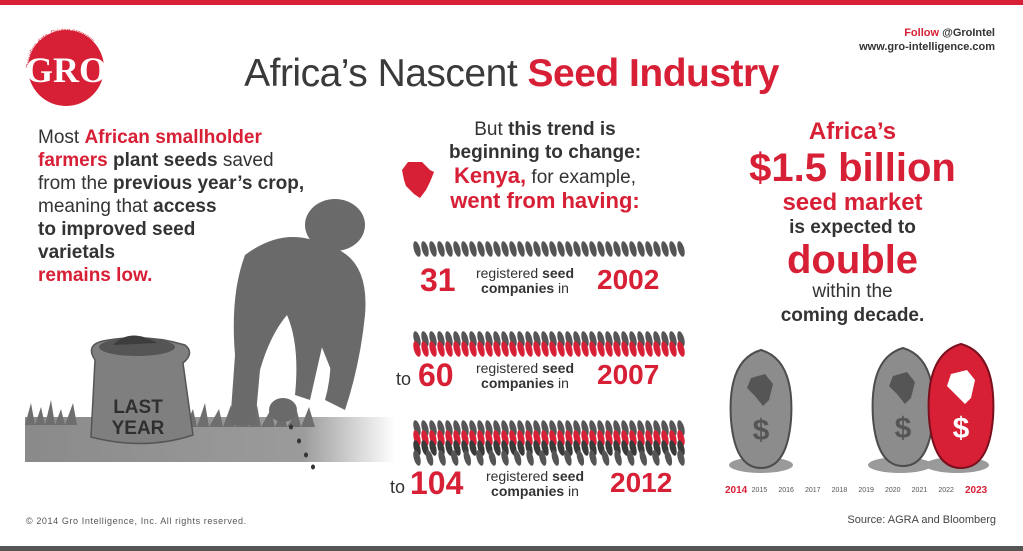  Describe the element at coordinates (545, 200) in the screenshot. I see `trend-line4: went from having:` at that location.